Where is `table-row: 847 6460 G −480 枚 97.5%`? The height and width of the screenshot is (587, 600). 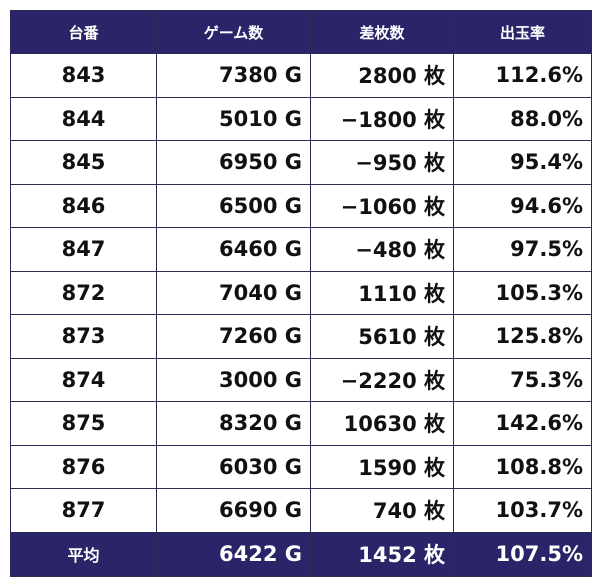
table-row: 847 6460 G −480 枚 97.5% is located at coordinates (301, 249).